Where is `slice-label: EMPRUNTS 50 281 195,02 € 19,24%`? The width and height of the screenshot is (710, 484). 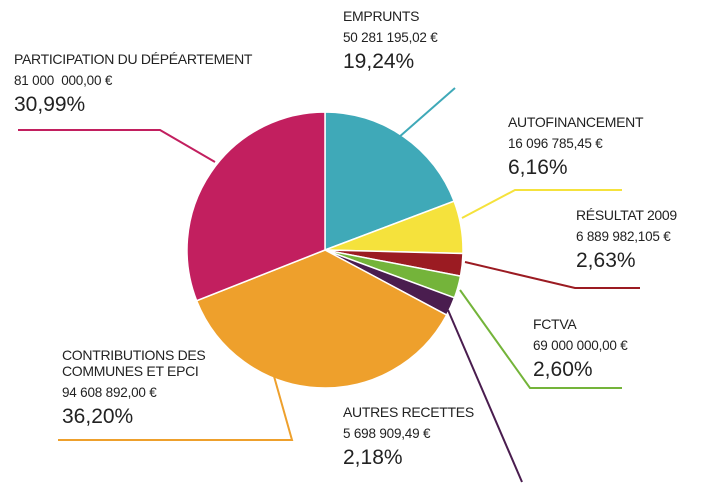 slice-label: EMPRUNTS 50 281 195,02 € 19,24% is located at coordinates (390, 41).